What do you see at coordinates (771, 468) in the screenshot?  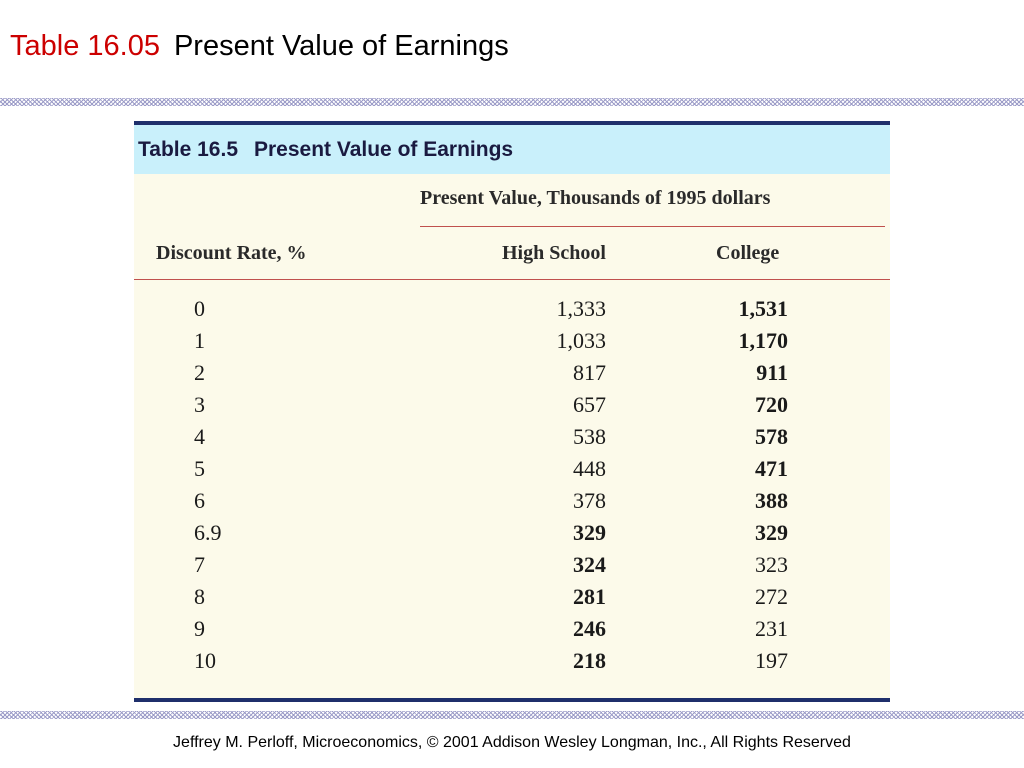 I see `college-cell: 471` at bounding box center [771, 468].